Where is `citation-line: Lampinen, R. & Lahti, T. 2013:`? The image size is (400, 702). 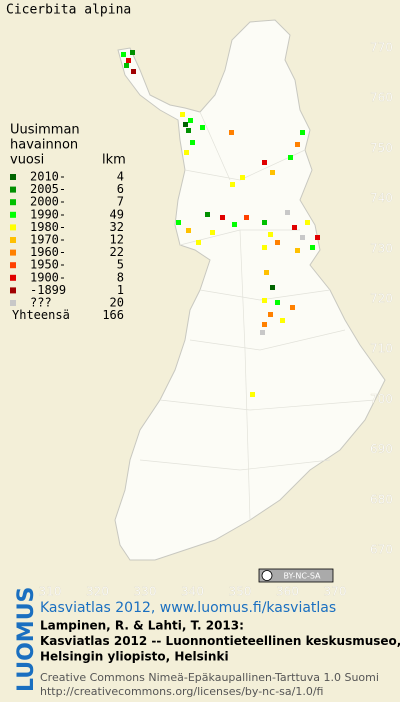 citation-line: Lampinen, R. & Lahti, T. 2013: is located at coordinates (142, 626).